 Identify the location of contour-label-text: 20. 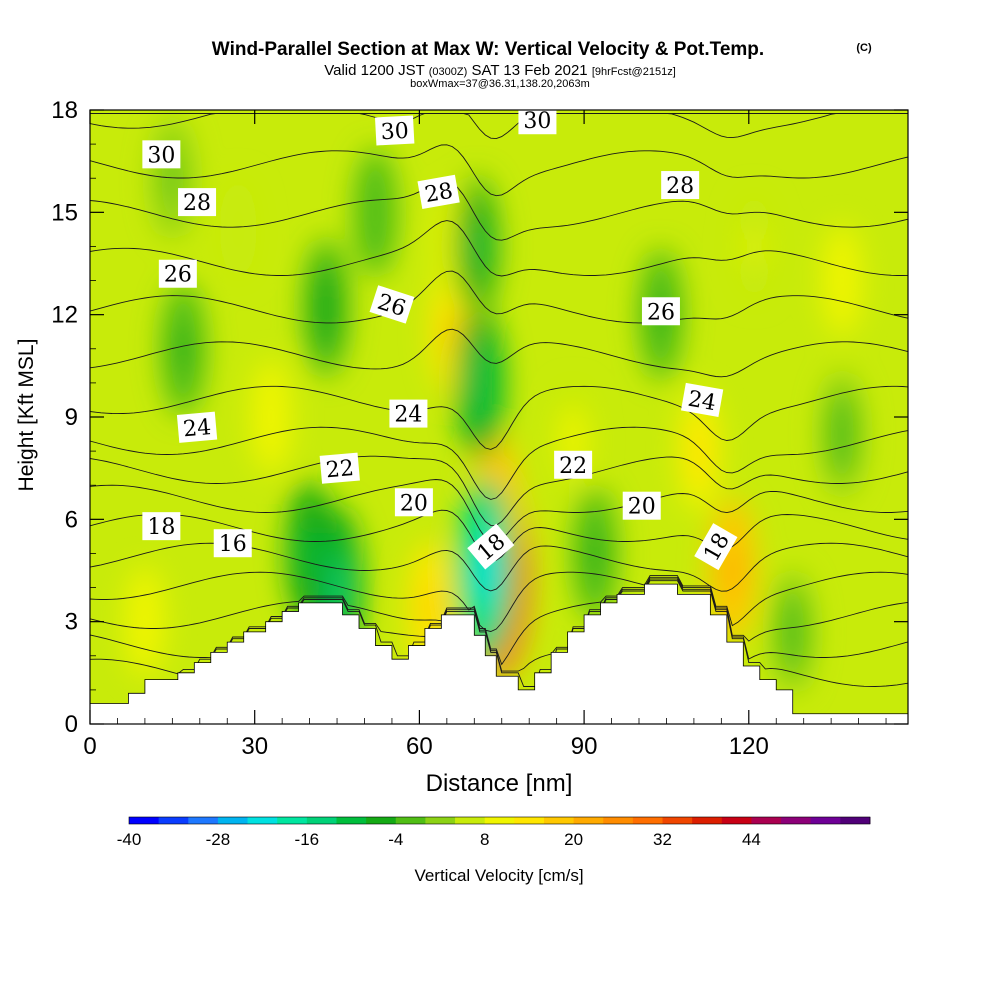
(642, 507).